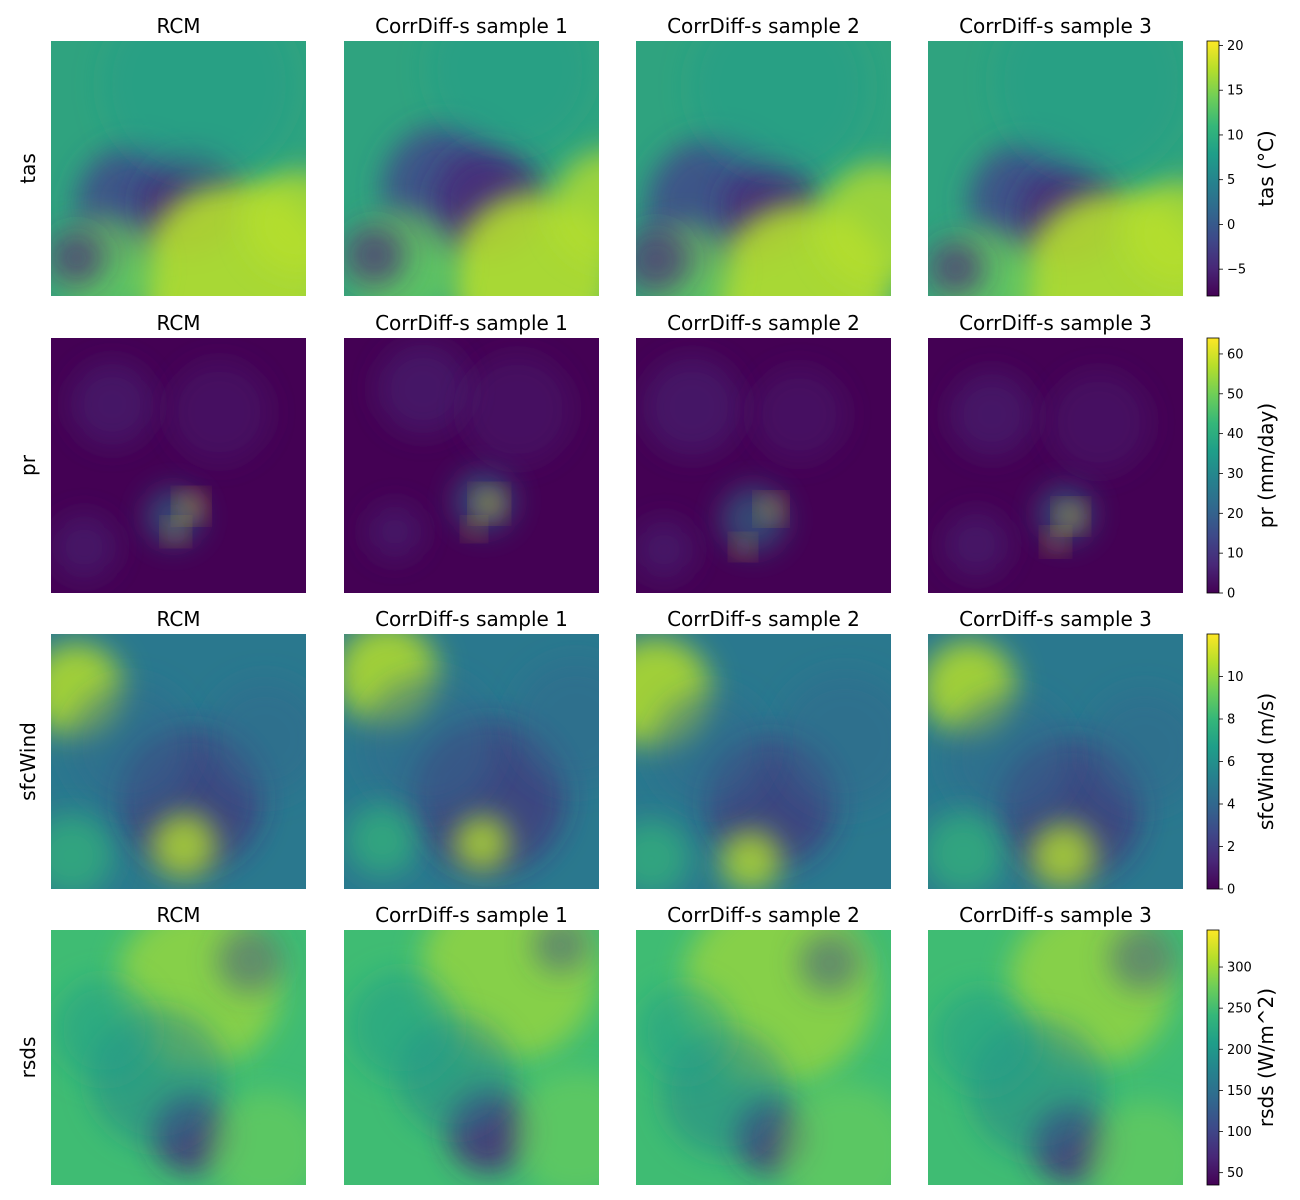  Describe the element at coordinates (1213, 1057) in the screenshot. I see `colorbar-rsds` at that location.